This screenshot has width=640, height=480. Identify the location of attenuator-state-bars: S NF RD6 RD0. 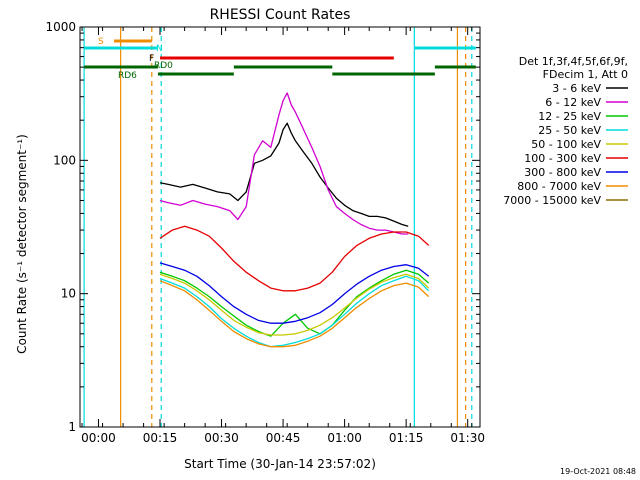
(280, 59).